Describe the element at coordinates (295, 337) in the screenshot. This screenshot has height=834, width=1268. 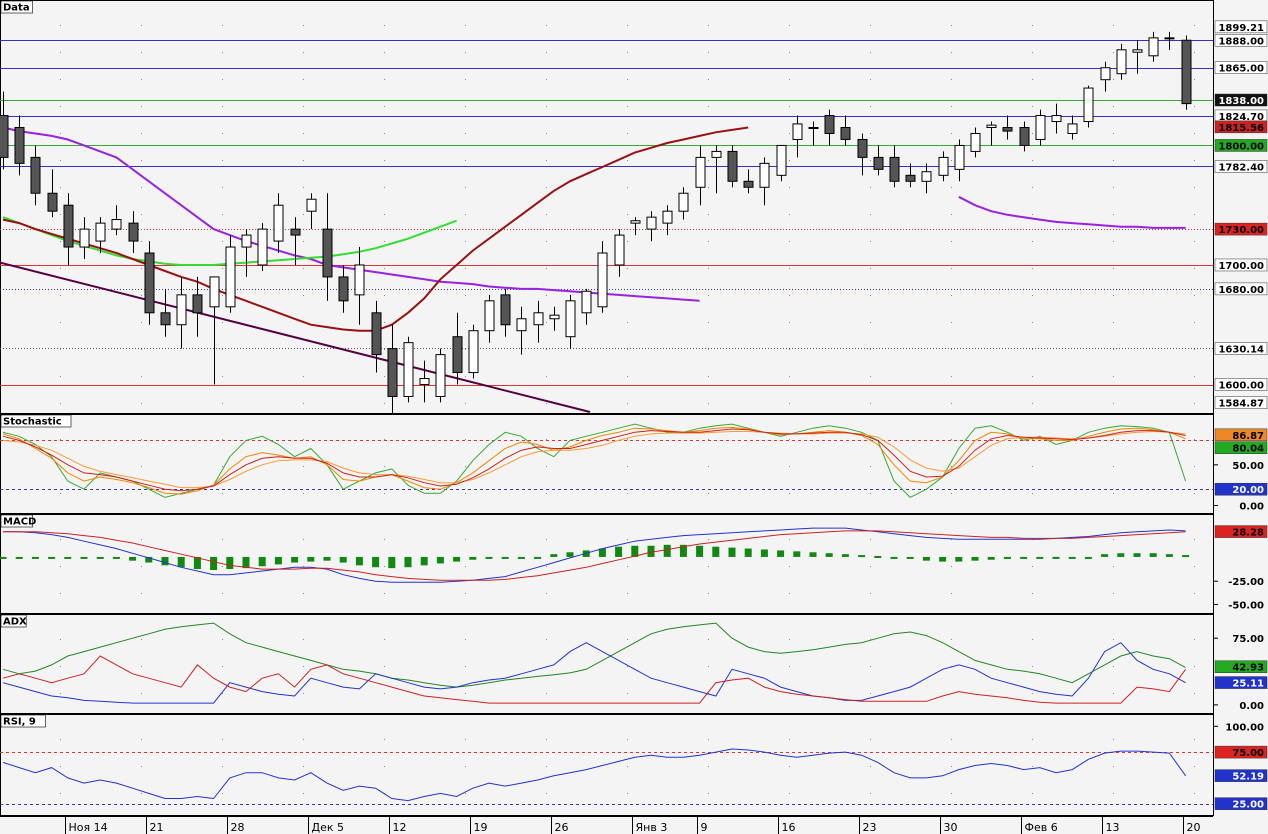
I see `trend-line` at that location.